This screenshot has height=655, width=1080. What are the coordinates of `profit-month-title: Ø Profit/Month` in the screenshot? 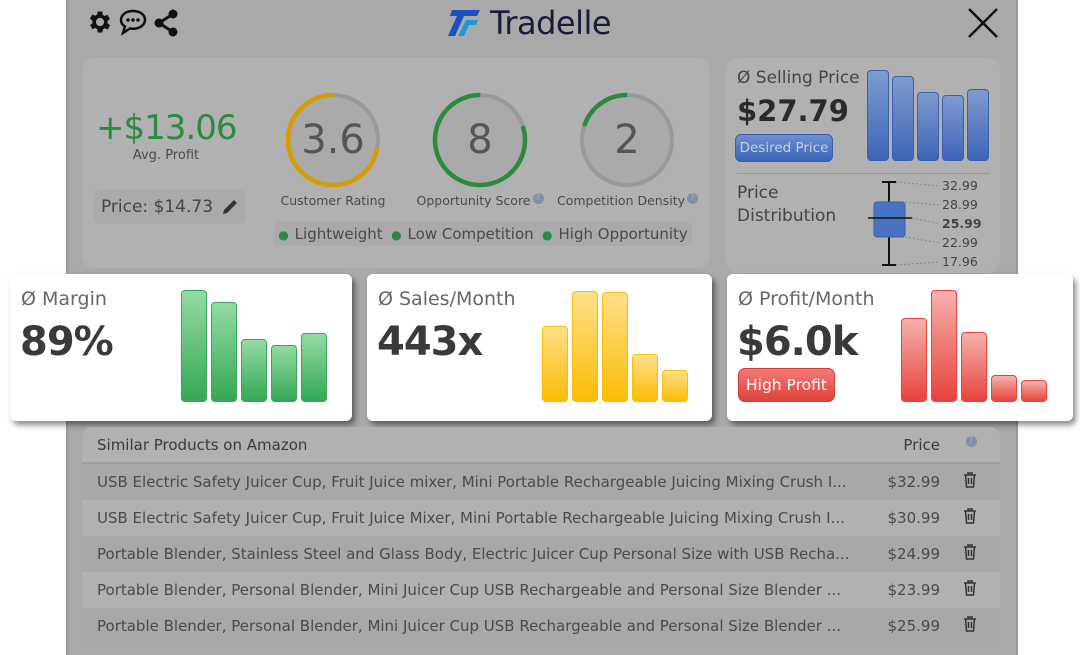 It's located at (806, 299).